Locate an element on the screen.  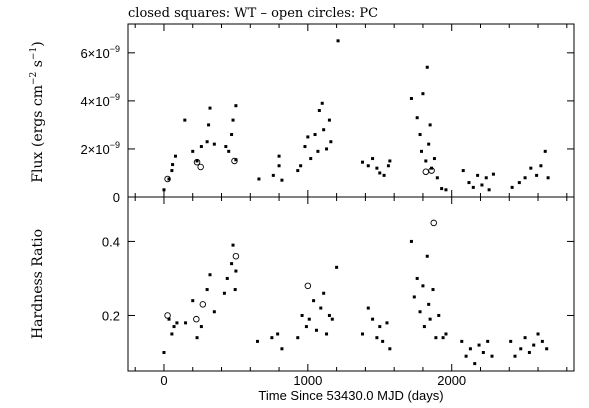
header-text: closed squares: WT – open circles: PC is located at coordinates (253, 13).